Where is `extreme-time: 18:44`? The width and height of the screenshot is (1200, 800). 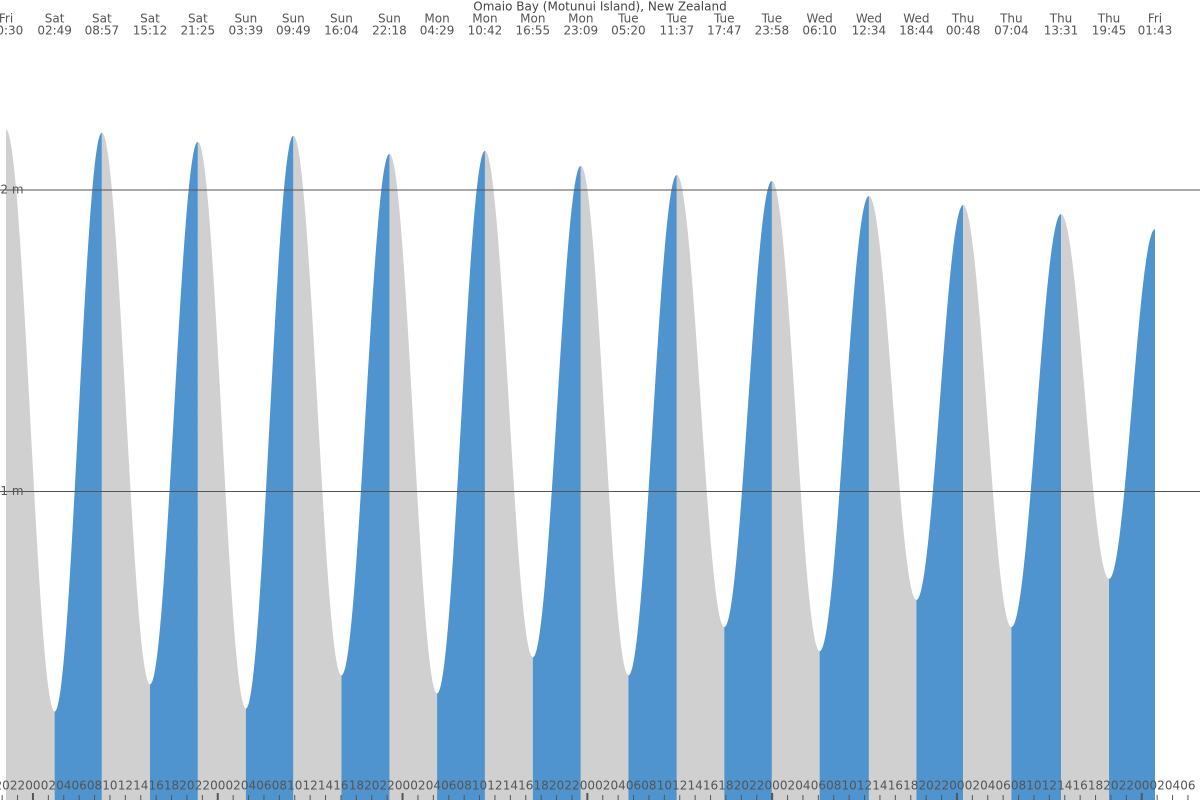 extreme-time: 18:44 is located at coordinates (916, 31).